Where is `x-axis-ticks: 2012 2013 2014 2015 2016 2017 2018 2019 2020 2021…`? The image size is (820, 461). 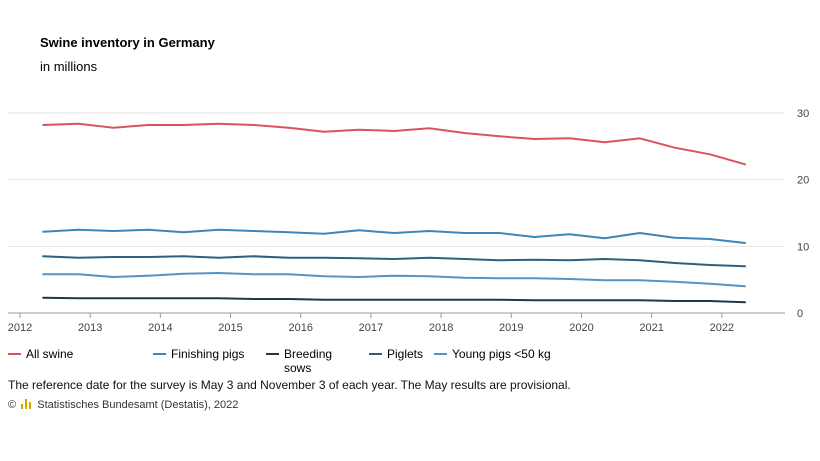 x-axis-ticks: 2012 2013 2014 2015 2016 2017 2018 2019 2020 2021… is located at coordinates (371, 323).